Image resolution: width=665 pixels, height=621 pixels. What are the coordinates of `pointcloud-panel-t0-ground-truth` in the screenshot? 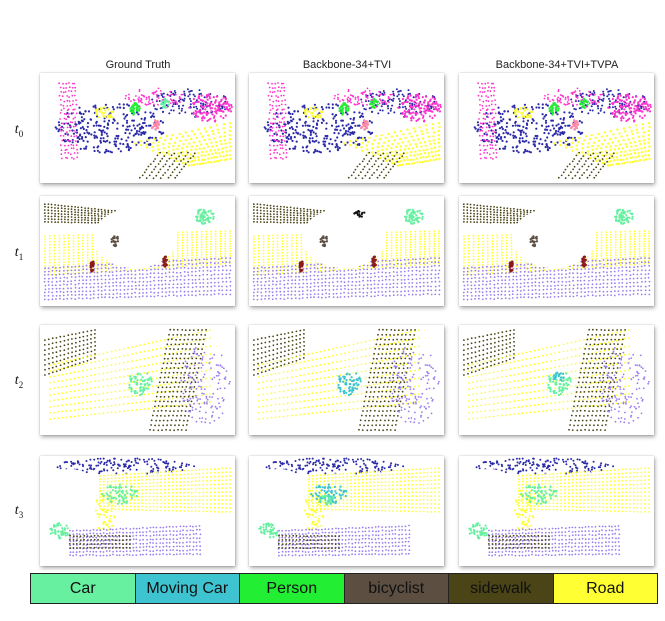 It's located at (137, 128).